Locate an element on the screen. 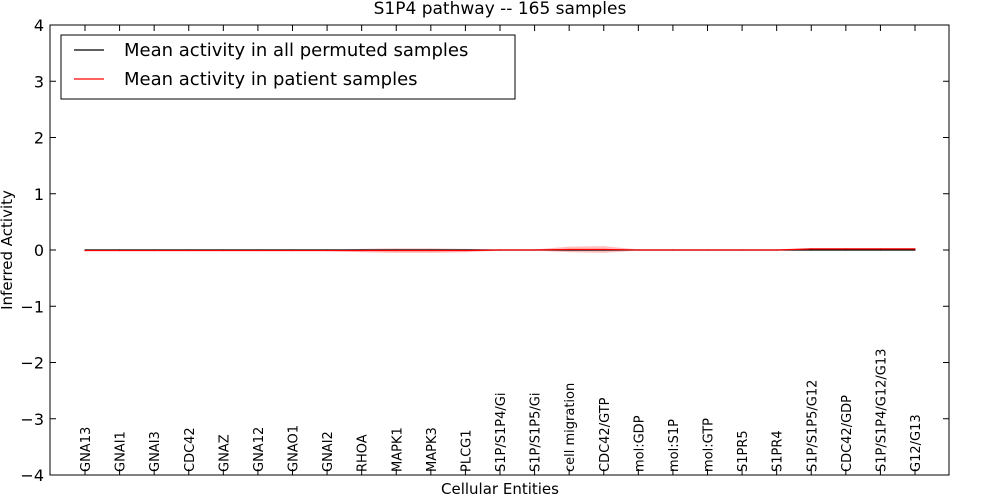 Image resolution: width=1000 pixels, height=500 pixels. x-tick-label: G12/G13 is located at coordinates (916, 443).